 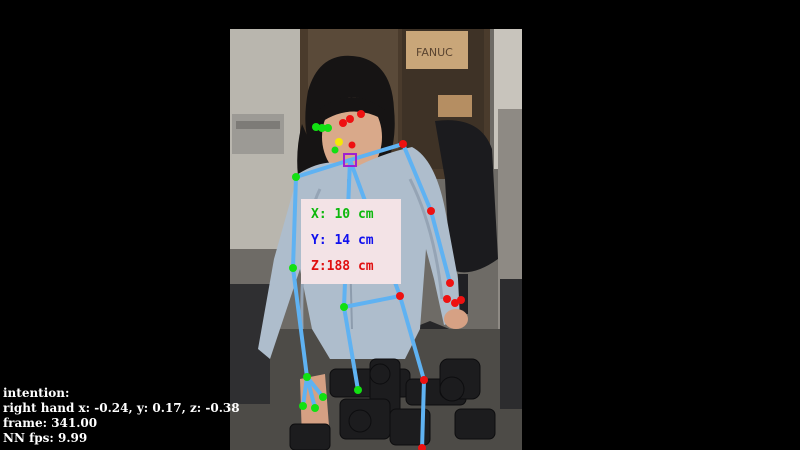 What do you see at coordinates (45, 438) in the screenshot?
I see `hud-fps-readout: NN fps: 9.99` at bounding box center [45, 438].